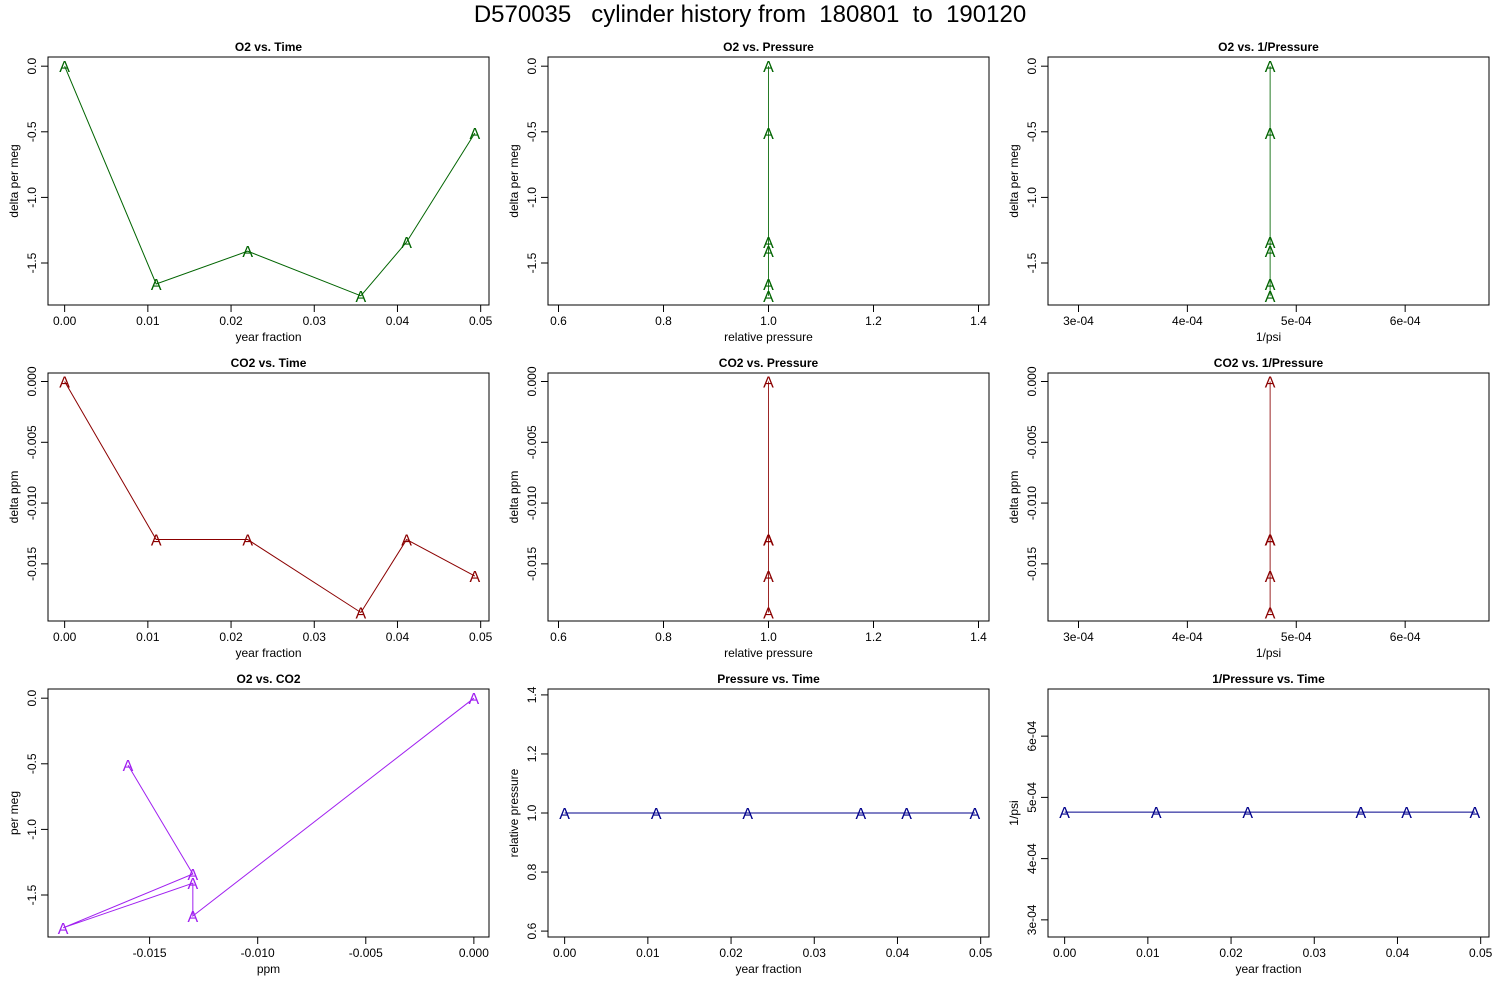  What do you see at coordinates (978, 637) in the screenshot?
I see `x-tick-label: 1.4` at bounding box center [978, 637].